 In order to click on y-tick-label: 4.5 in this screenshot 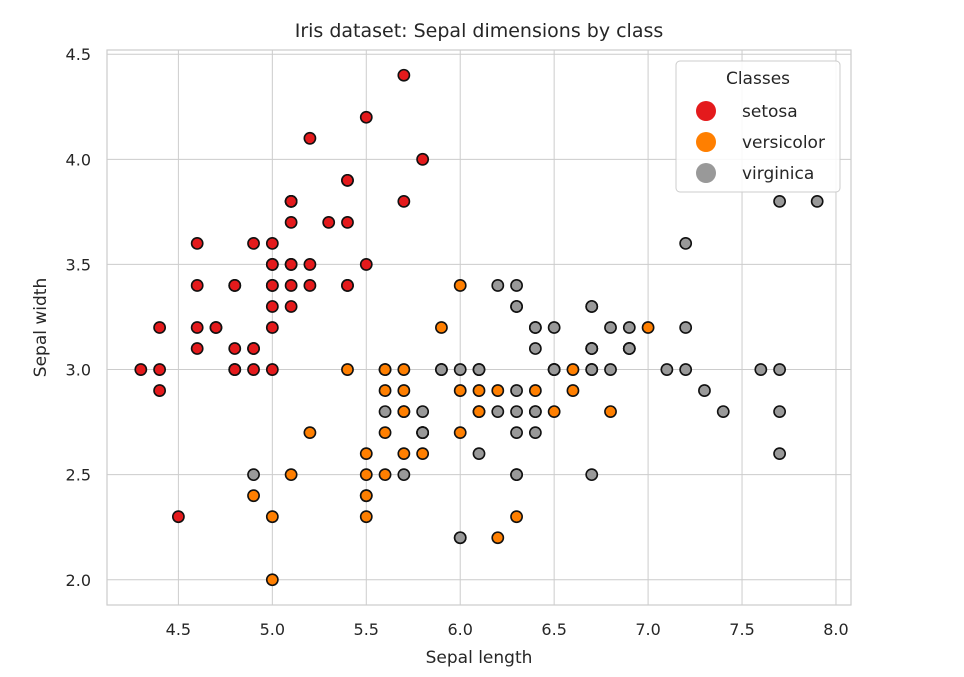, I will do `click(78, 54)`.